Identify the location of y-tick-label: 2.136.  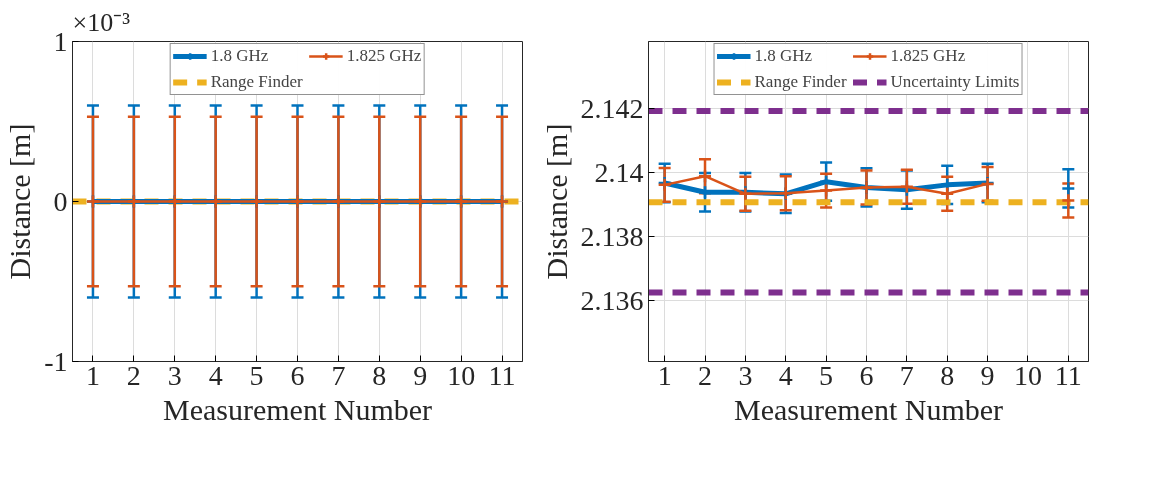
(612, 300).